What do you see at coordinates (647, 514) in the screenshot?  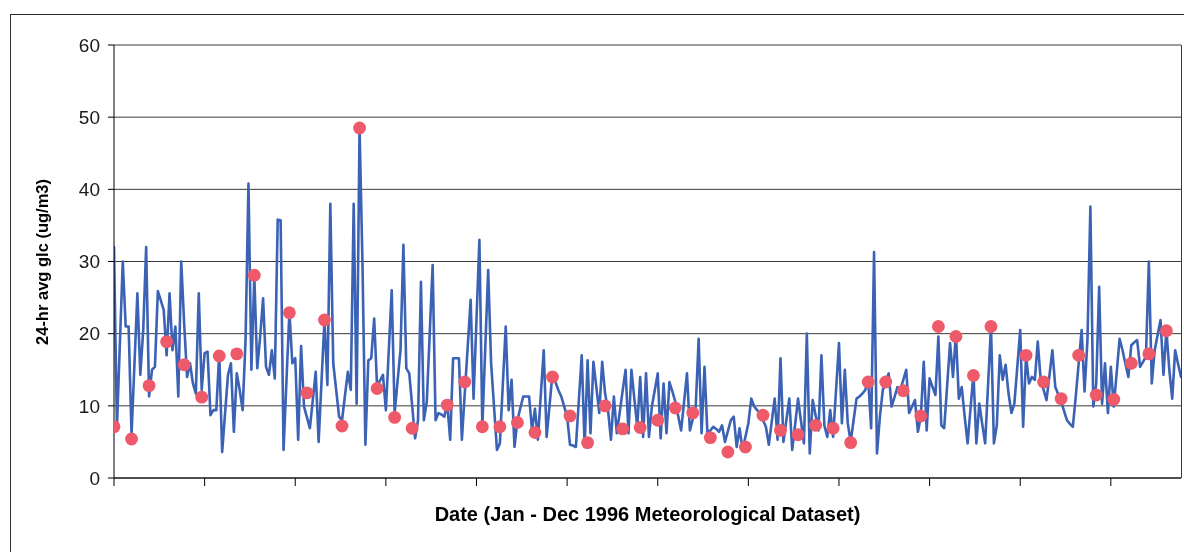 I see `x-axis-title: Date (Jan - Dec 1996 Meteorological Dataset)` at bounding box center [647, 514].